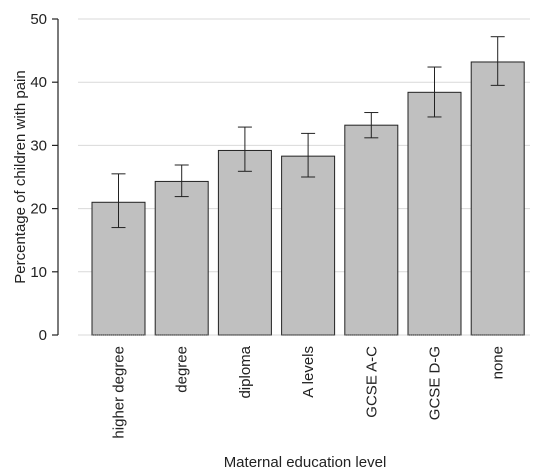 The width and height of the screenshot is (541, 472). Describe the element at coordinates (119, 392) in the screenshot. I see `x-tick-label-0: higher degree` at that location.